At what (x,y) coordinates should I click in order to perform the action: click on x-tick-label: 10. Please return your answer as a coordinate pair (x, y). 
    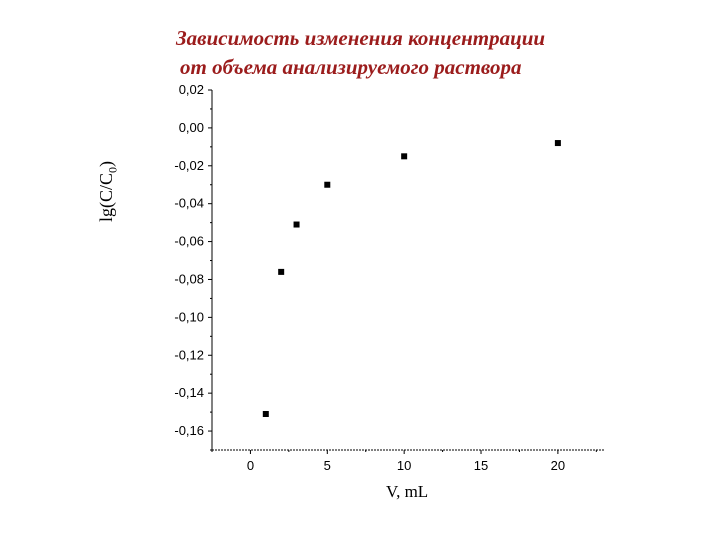
    Looking at the image, I should click on (404, 465).